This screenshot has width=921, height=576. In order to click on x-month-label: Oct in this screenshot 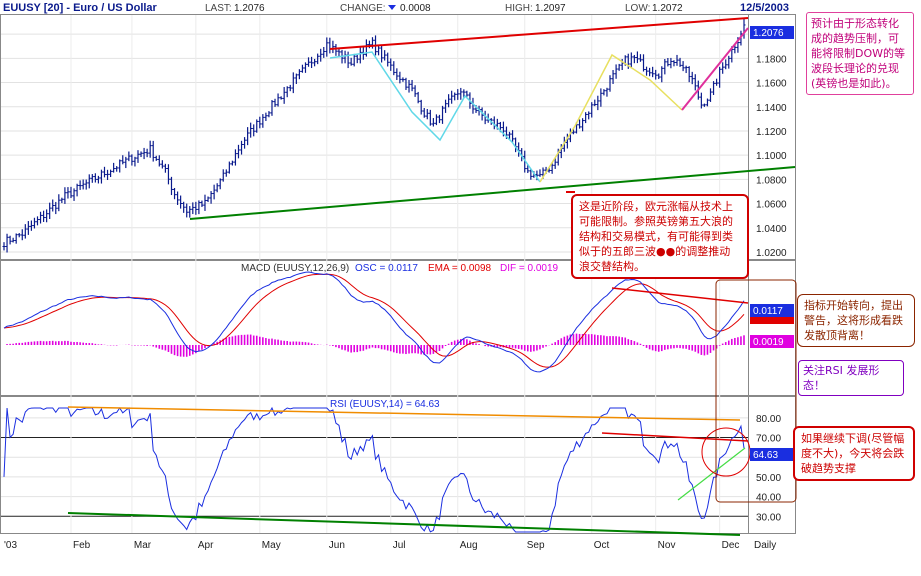, I will do `click(602, 545)`.